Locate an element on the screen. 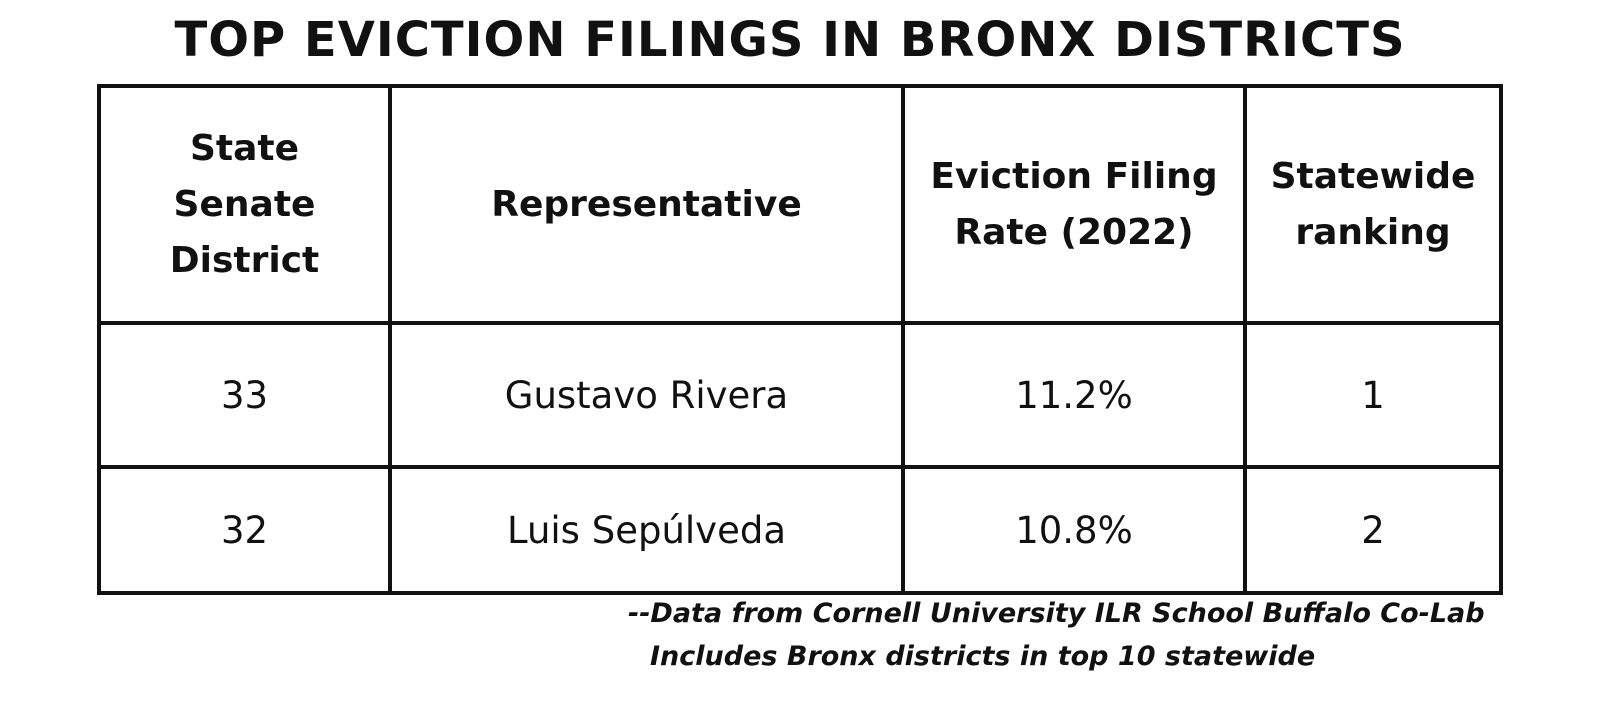 The height and width of the screenshot is (704, 1600). header-text: Representative is located at coordinates (646, 204).